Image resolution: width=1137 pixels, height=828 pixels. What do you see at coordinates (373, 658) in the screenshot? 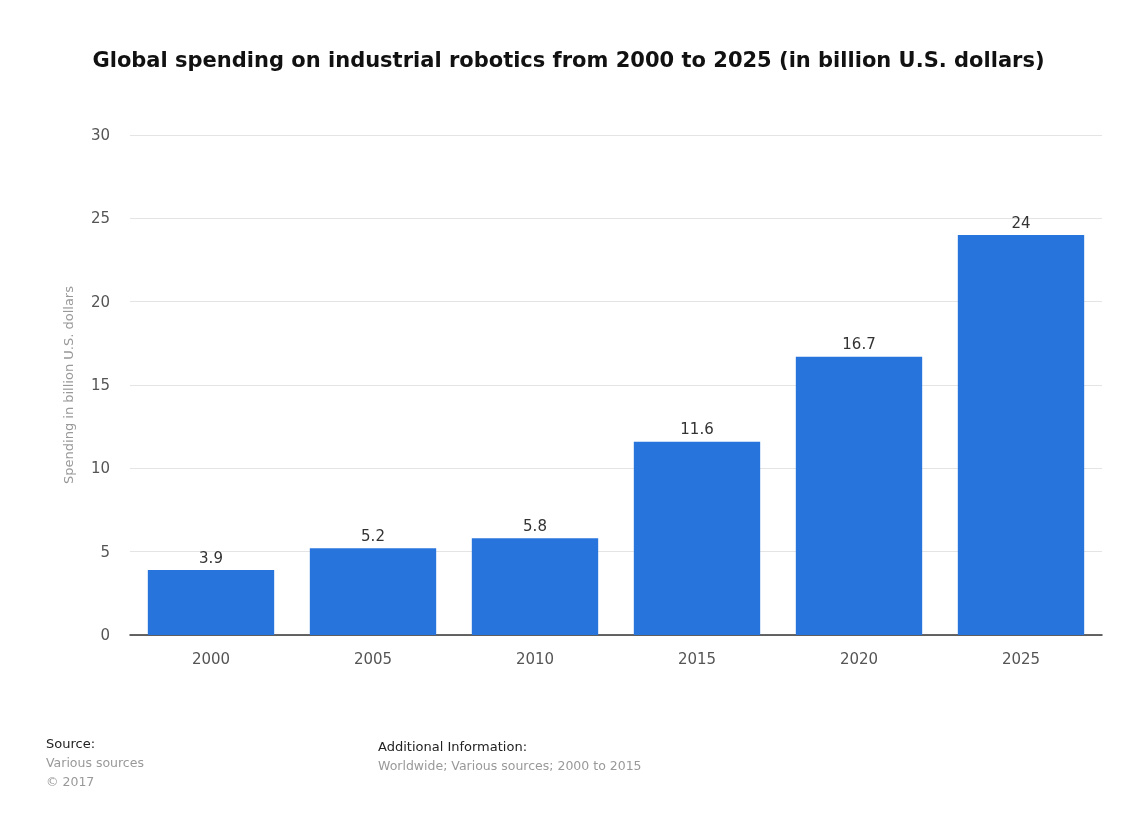
I see `x-tick-label: 2005` at bounding box center [373, 658].